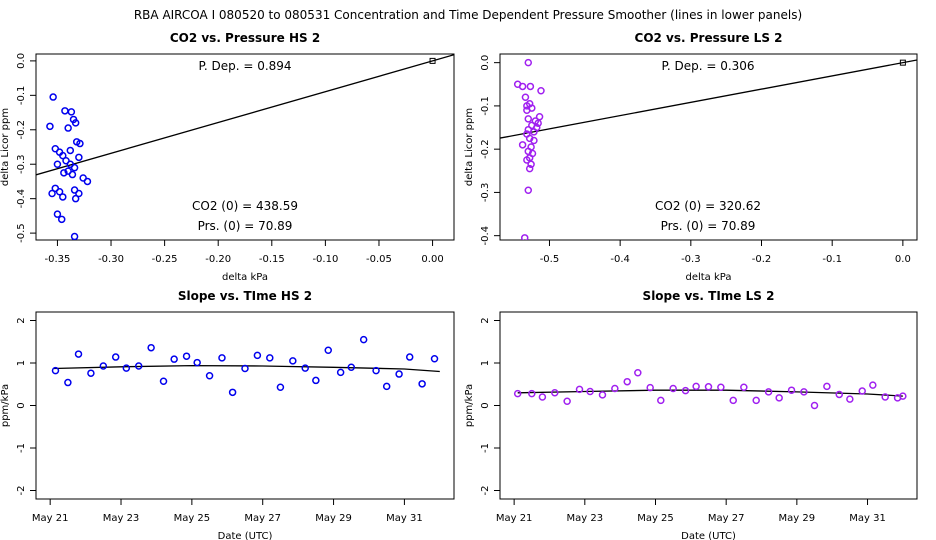  What do you see at coordinates (832, 259) in the screenshot?
I see `x-tick-label: -0.1` at bounding box center [832, 259].